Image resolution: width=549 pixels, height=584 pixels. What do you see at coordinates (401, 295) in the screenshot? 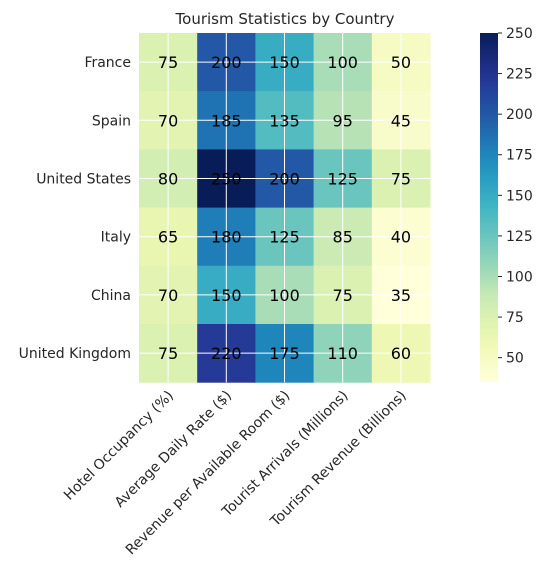
I see `cell-value-label: 35` at bounding box center [401, 295].